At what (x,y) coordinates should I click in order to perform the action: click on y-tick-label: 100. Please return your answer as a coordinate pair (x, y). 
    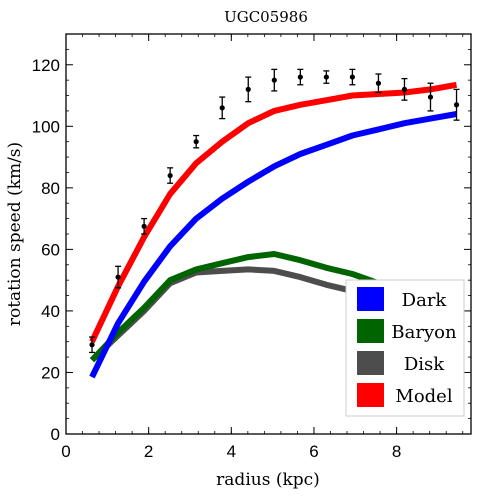
    Looking at the image, I should click on (46, 126).